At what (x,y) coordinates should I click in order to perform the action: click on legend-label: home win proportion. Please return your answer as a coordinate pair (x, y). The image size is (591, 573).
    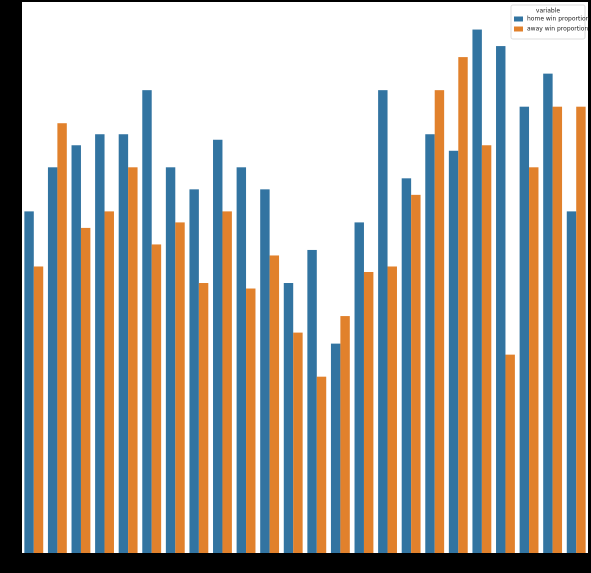
    Looking at the image, I should click on (558, 19).